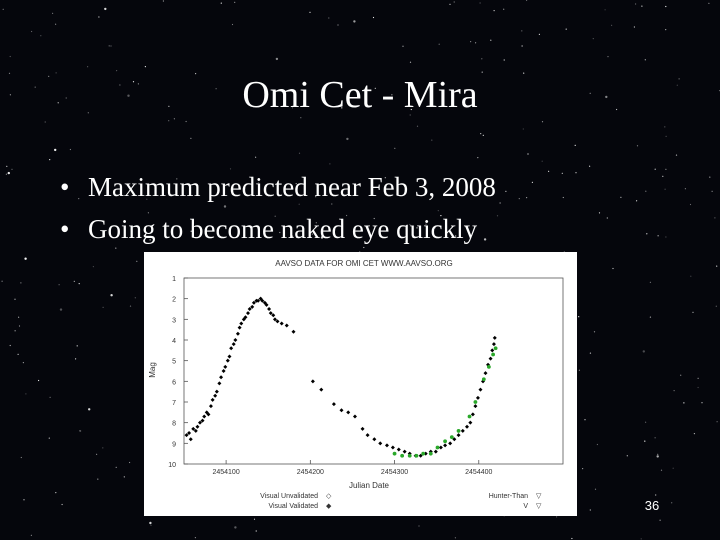  Describe the element at coordinates (152, 370) in the screenshot. I see `y-axis-label: Mag` at that location.